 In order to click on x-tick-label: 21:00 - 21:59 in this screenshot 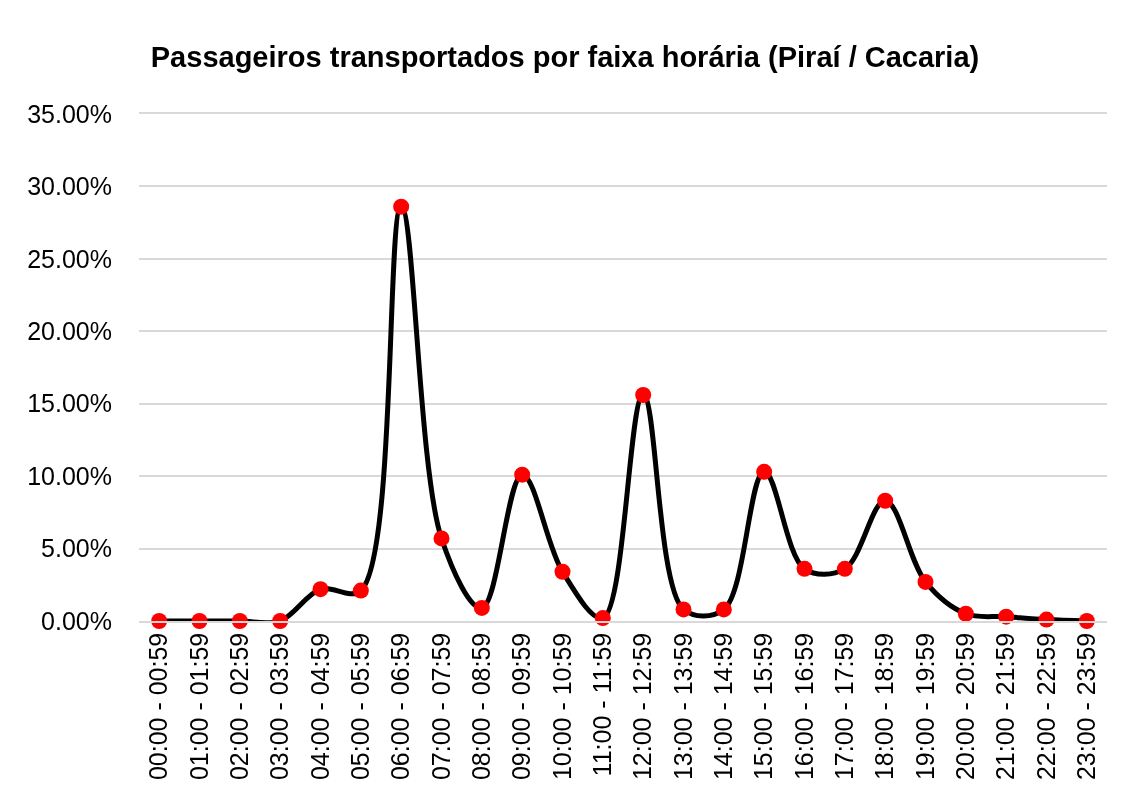, I will do `click(1005, 706)`.